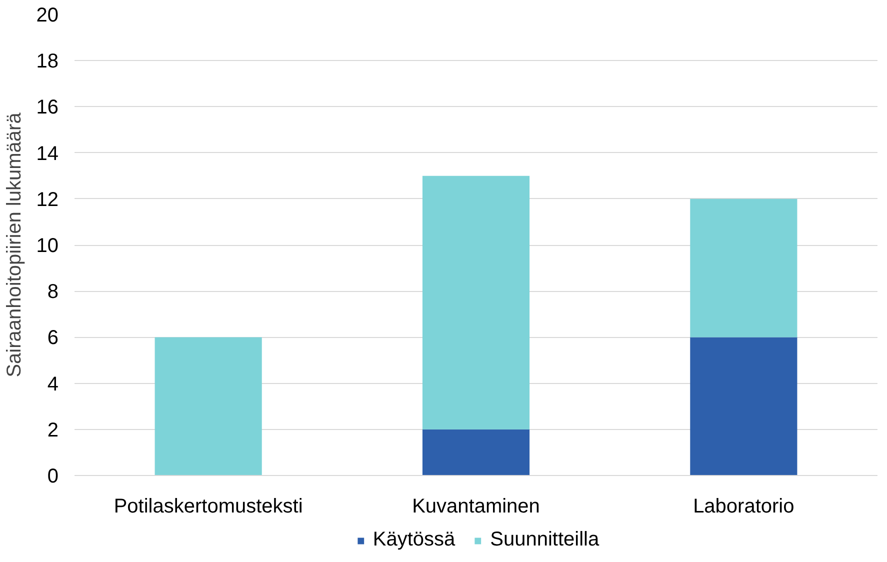 The image size is (887, 562). I want to click on y-tick-label: 0, so click(52, 477).